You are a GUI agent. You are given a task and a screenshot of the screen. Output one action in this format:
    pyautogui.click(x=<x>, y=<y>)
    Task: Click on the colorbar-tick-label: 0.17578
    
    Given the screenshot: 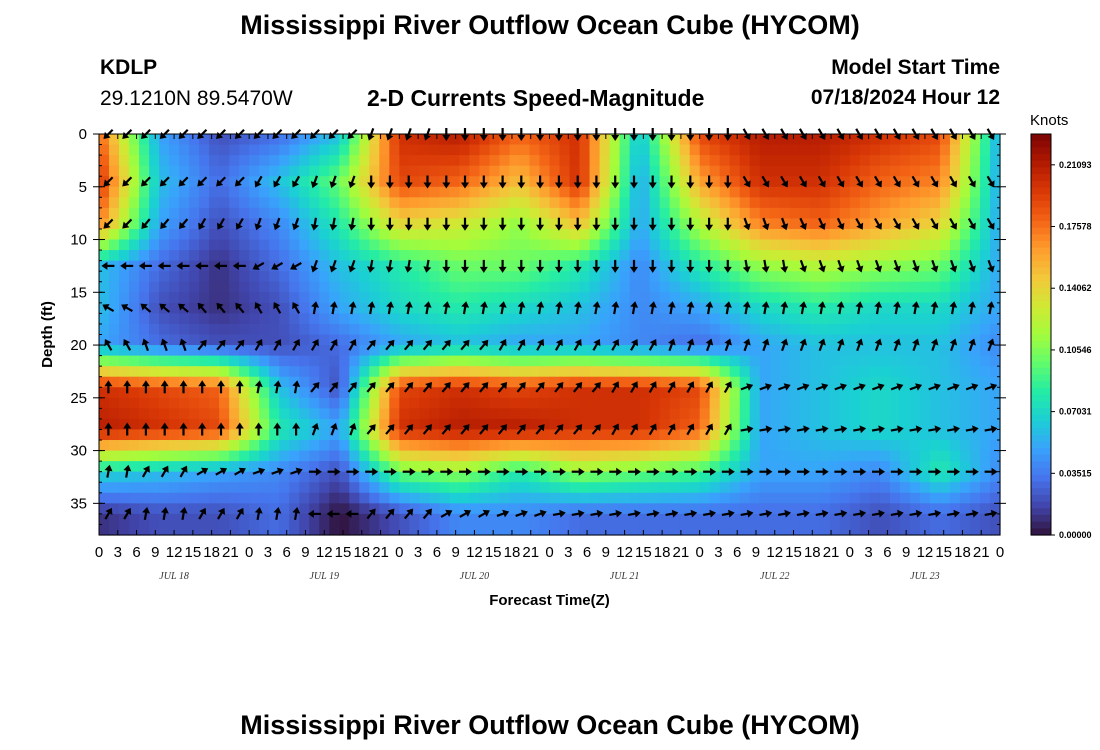 What is the action you would take?
    pyautogui.click(x=1075, y=227)
    